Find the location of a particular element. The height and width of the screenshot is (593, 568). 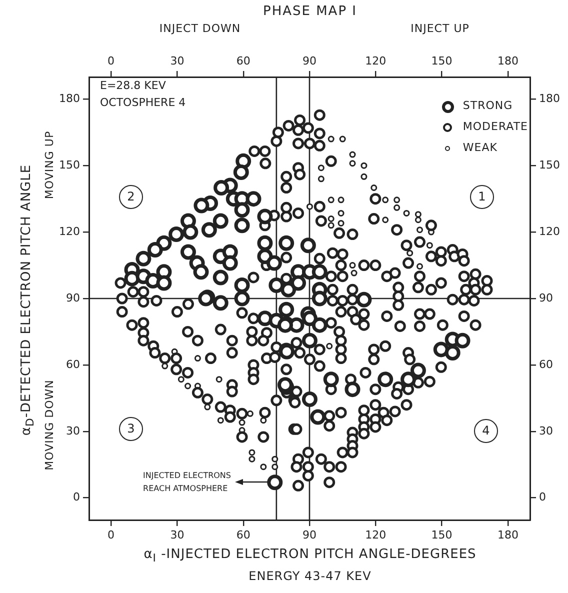

x2-tick-label: 60 is located at coordinates (243, 61).